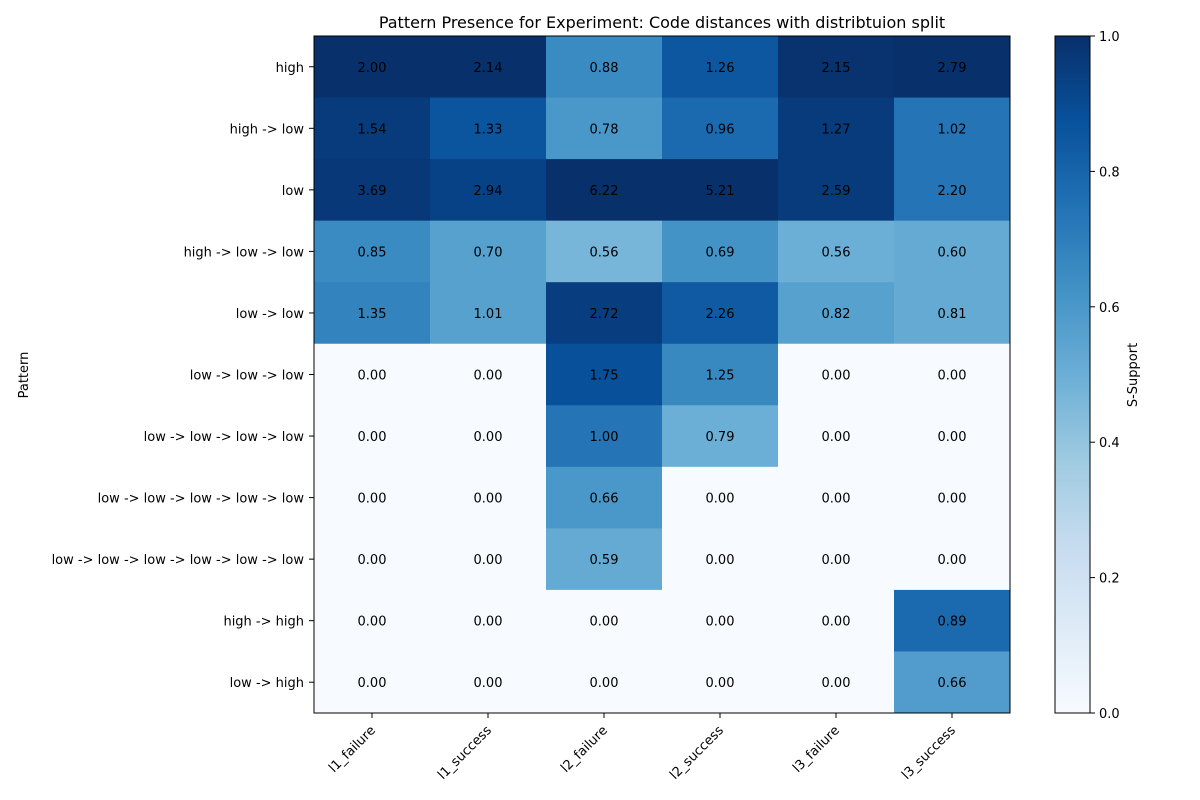 Image resolution: width=1200 pixels, height=800 pixels. Describe the element at coordinates (604, 191) in the screenshot. I see `cell-value-label: 6.22` at that location.